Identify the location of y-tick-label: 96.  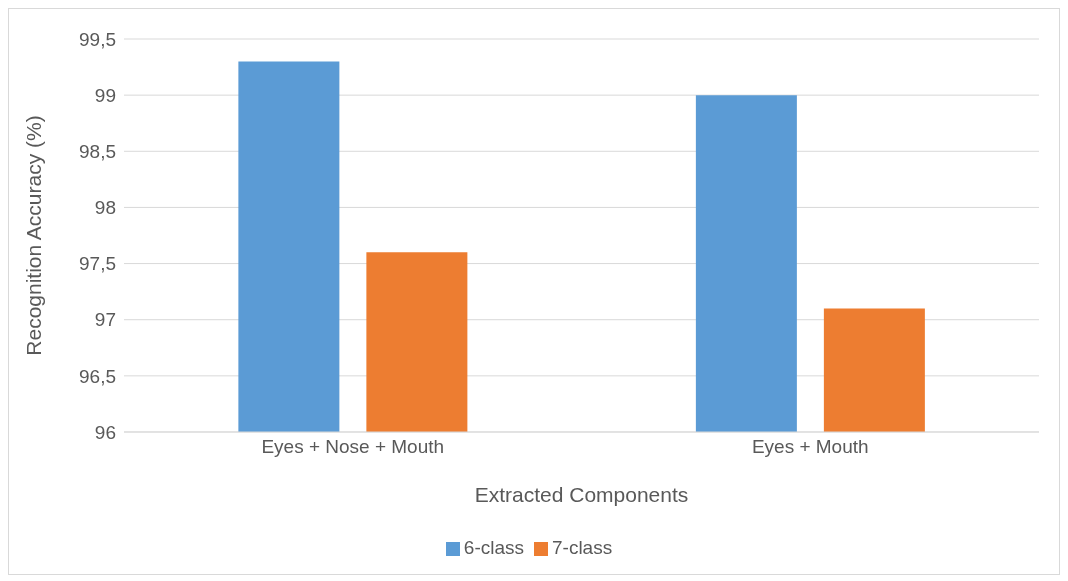
(105, 432).